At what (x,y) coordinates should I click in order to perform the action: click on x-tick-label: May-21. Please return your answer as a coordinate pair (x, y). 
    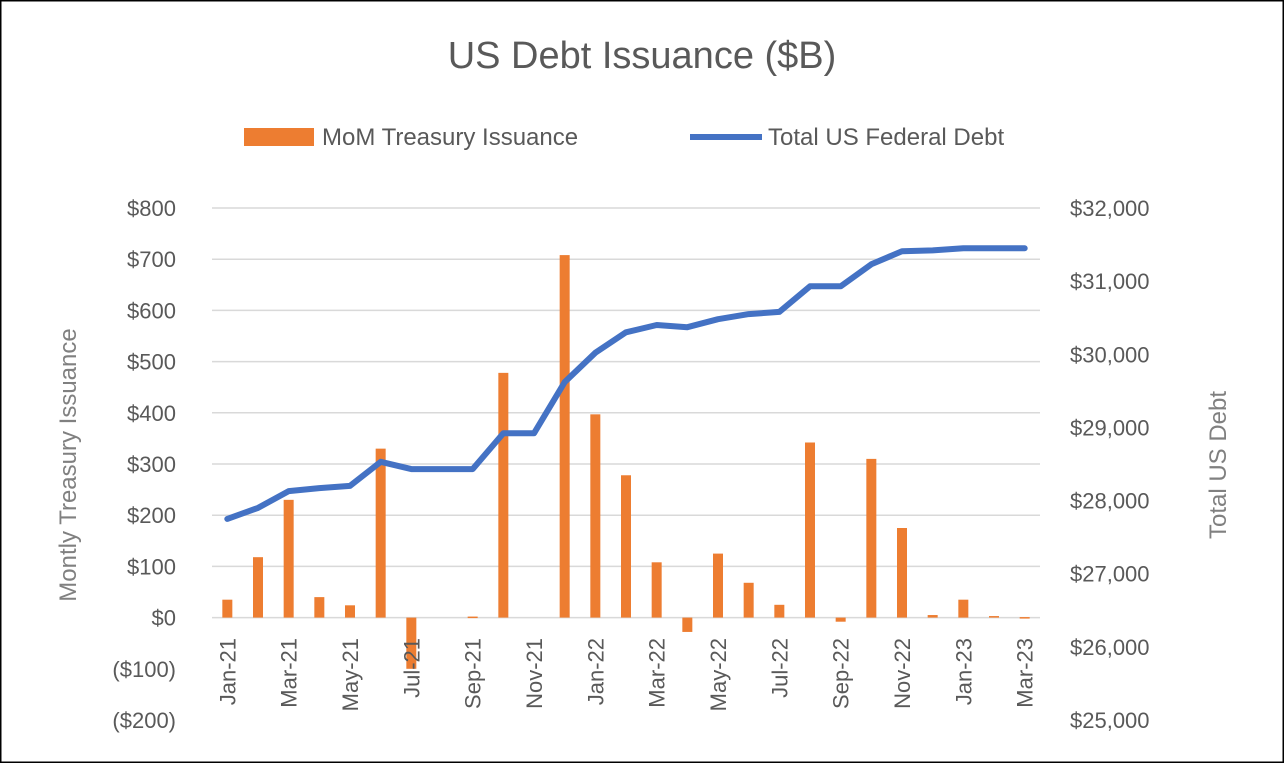
    Looking at the image, I should click on (350, 674).